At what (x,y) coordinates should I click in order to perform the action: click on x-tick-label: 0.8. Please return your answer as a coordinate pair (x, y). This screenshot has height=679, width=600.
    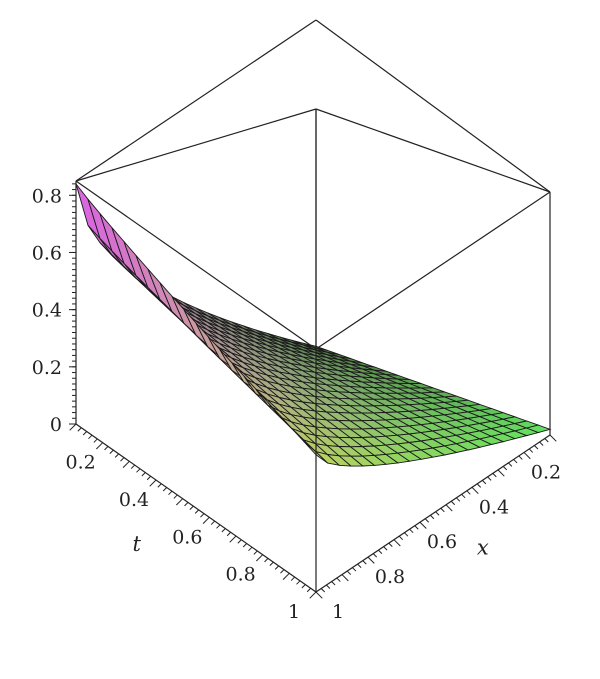
    Looking at the image, I should click on (390, 577).